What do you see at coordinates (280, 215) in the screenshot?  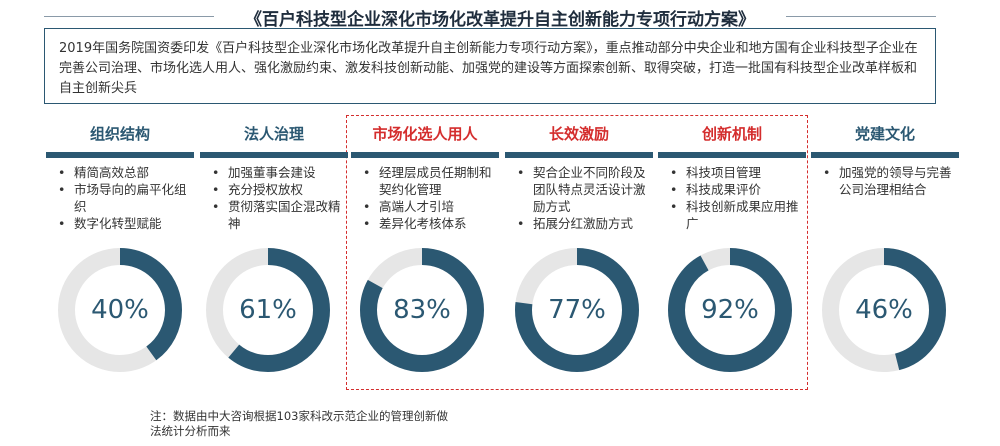 I see `column-item: 贯彻落实国企混改精神` at bounding box center [280, 215].